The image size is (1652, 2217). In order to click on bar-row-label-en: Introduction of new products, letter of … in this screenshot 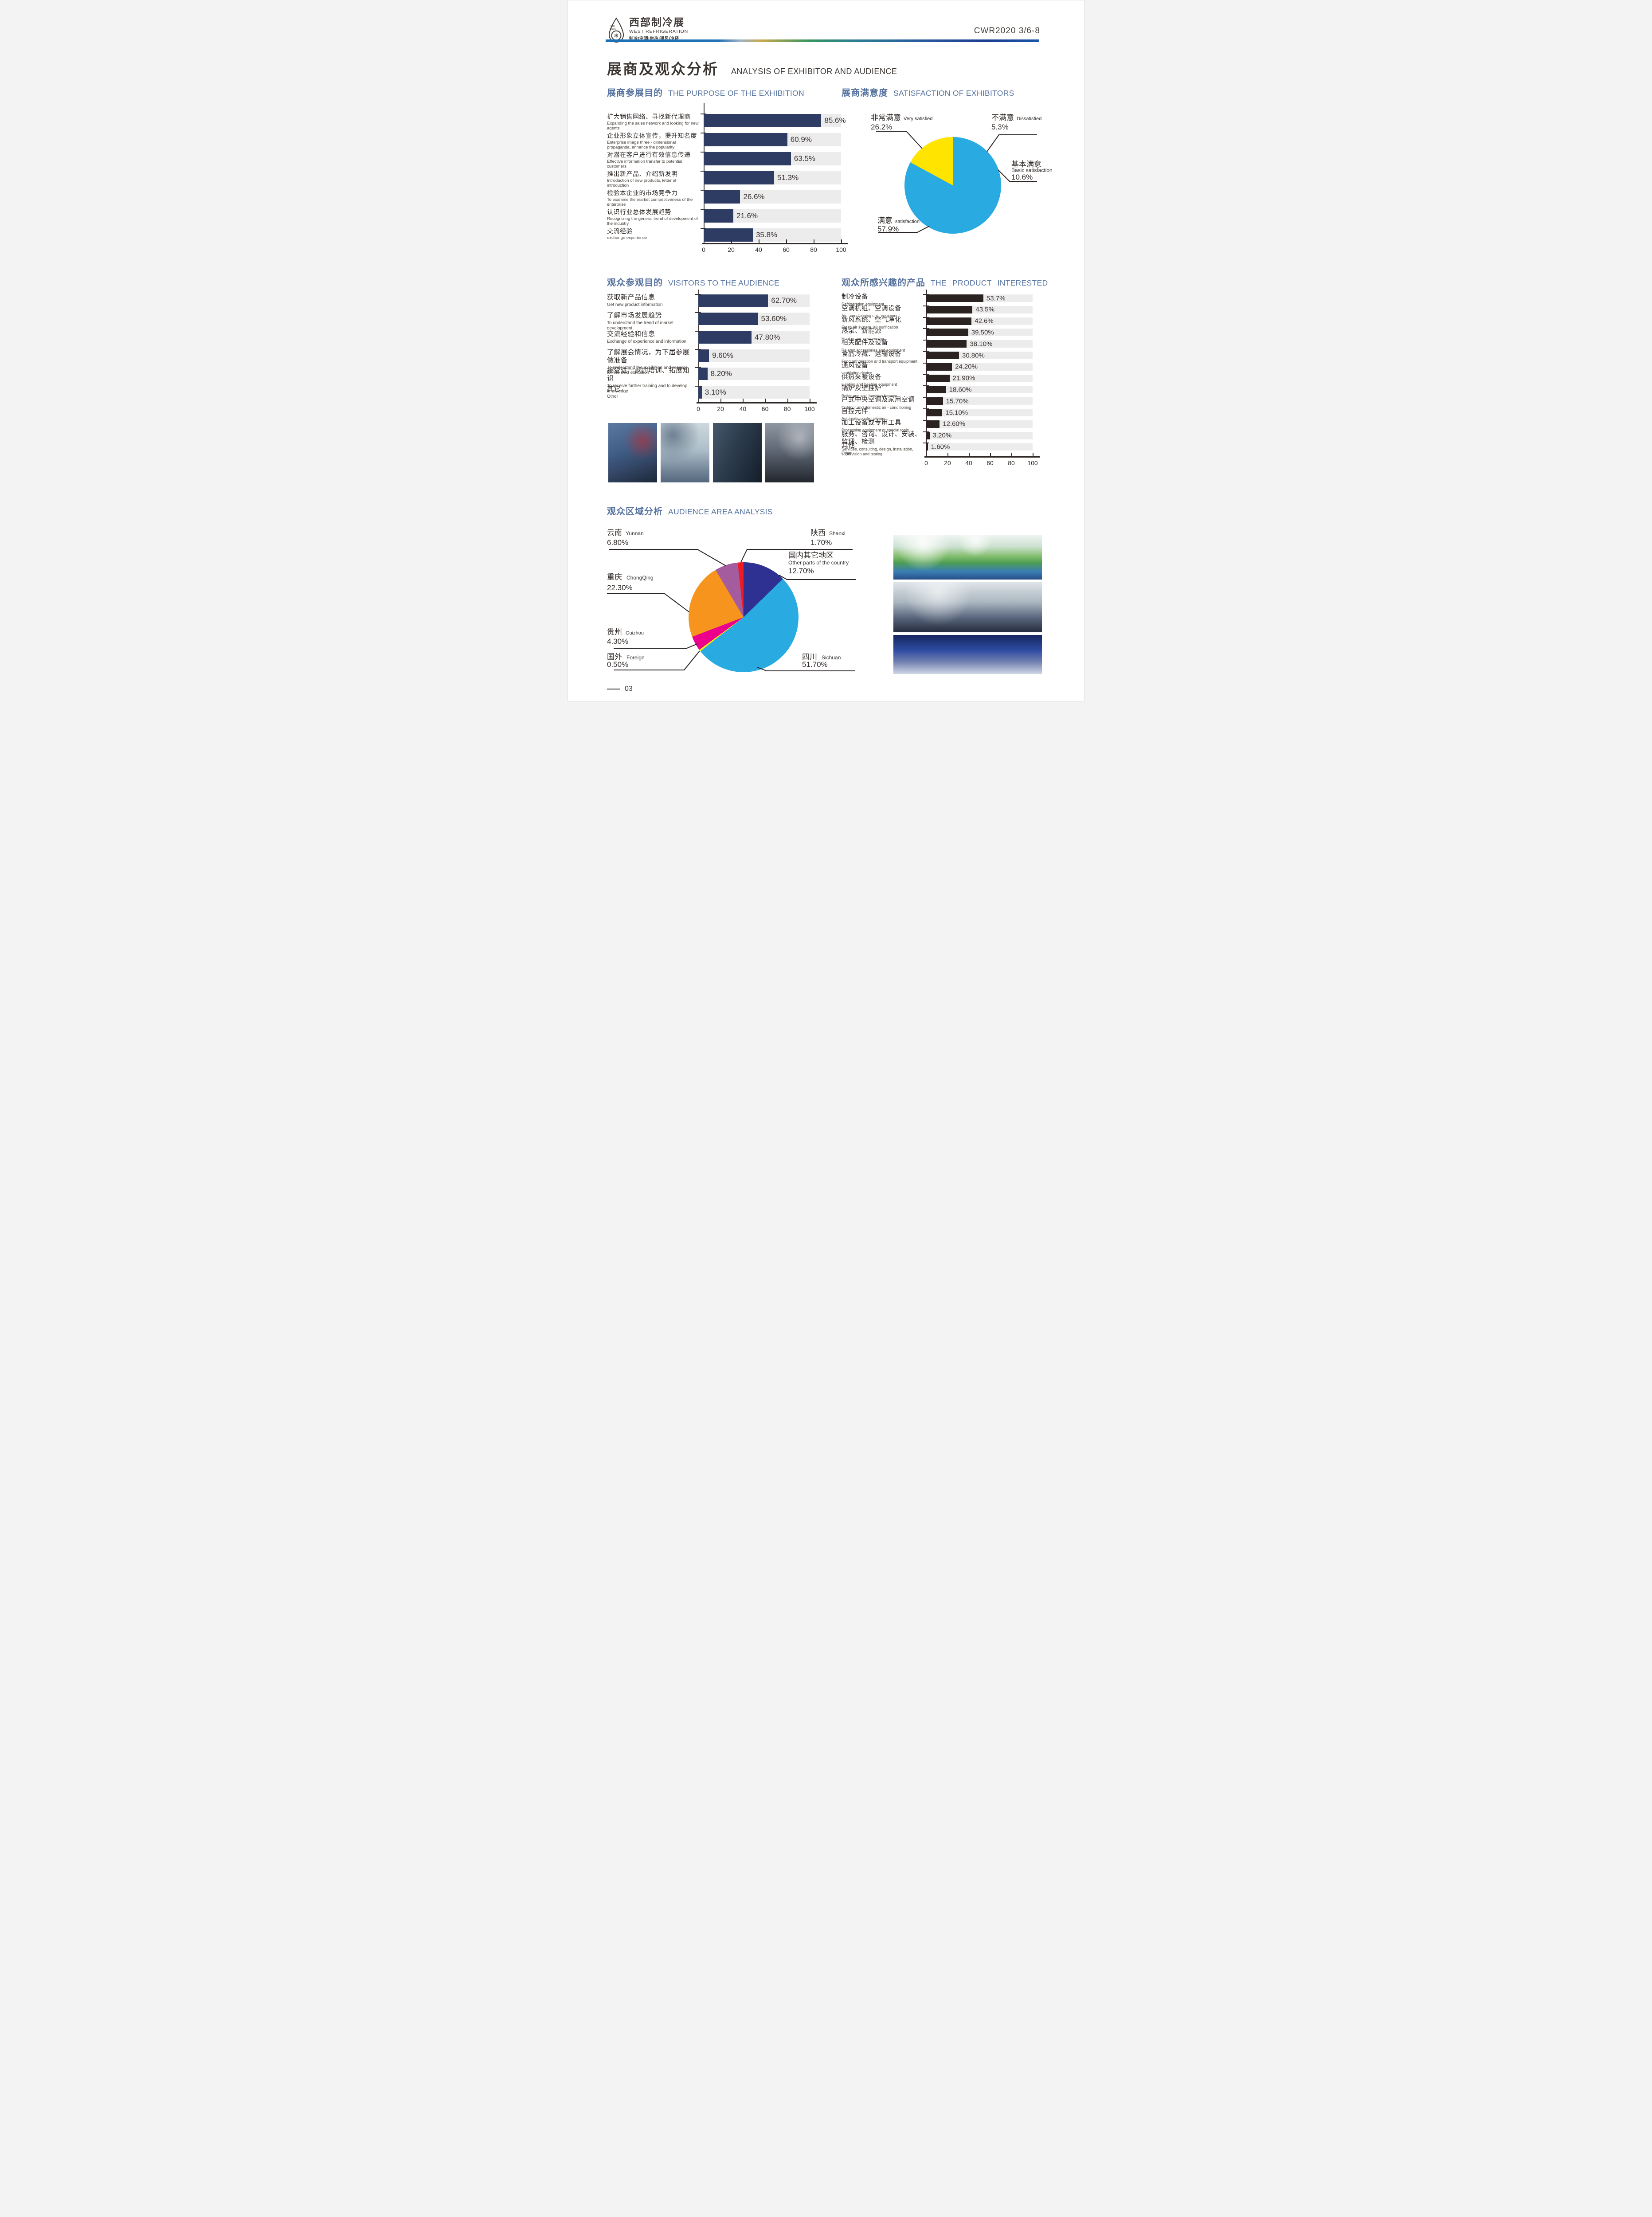, I will do `click(642, 183)`.